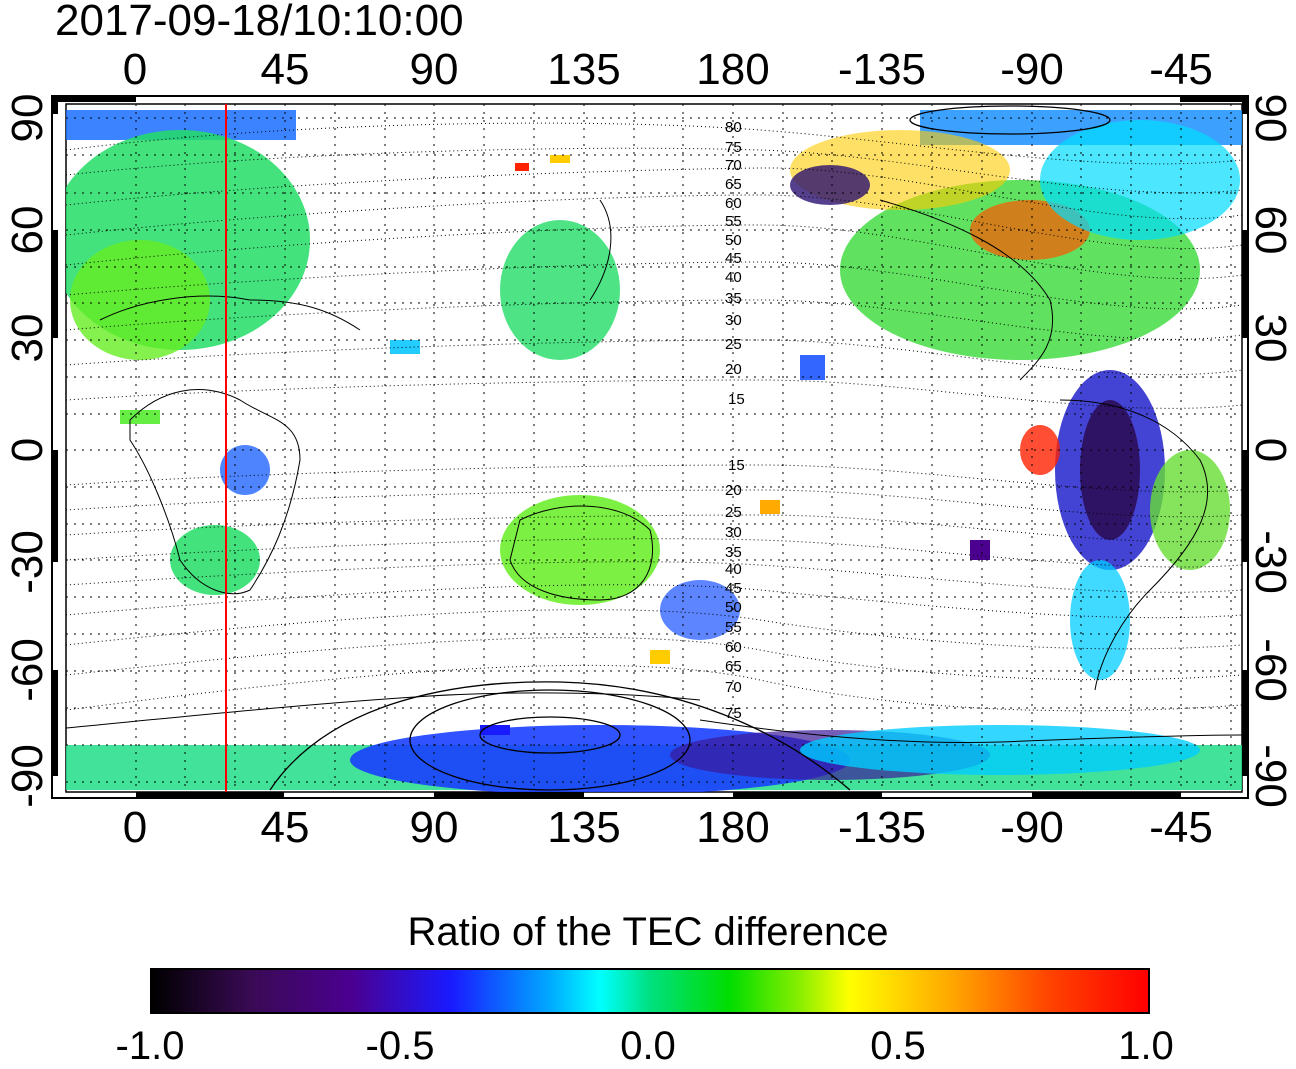 Image resolution: width=1296 pixels, height=1069 pixels. I want to click on bottom-lon-tick: -45, so click(1181, 827).